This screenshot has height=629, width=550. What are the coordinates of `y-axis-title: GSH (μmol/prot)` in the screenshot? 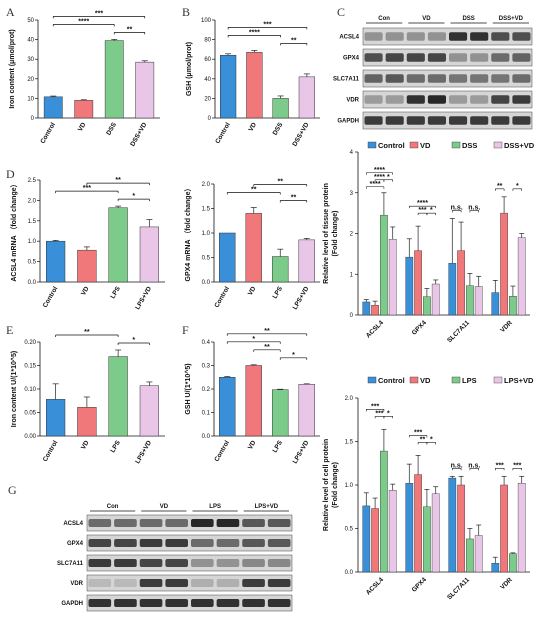 It's located at (189, 69).